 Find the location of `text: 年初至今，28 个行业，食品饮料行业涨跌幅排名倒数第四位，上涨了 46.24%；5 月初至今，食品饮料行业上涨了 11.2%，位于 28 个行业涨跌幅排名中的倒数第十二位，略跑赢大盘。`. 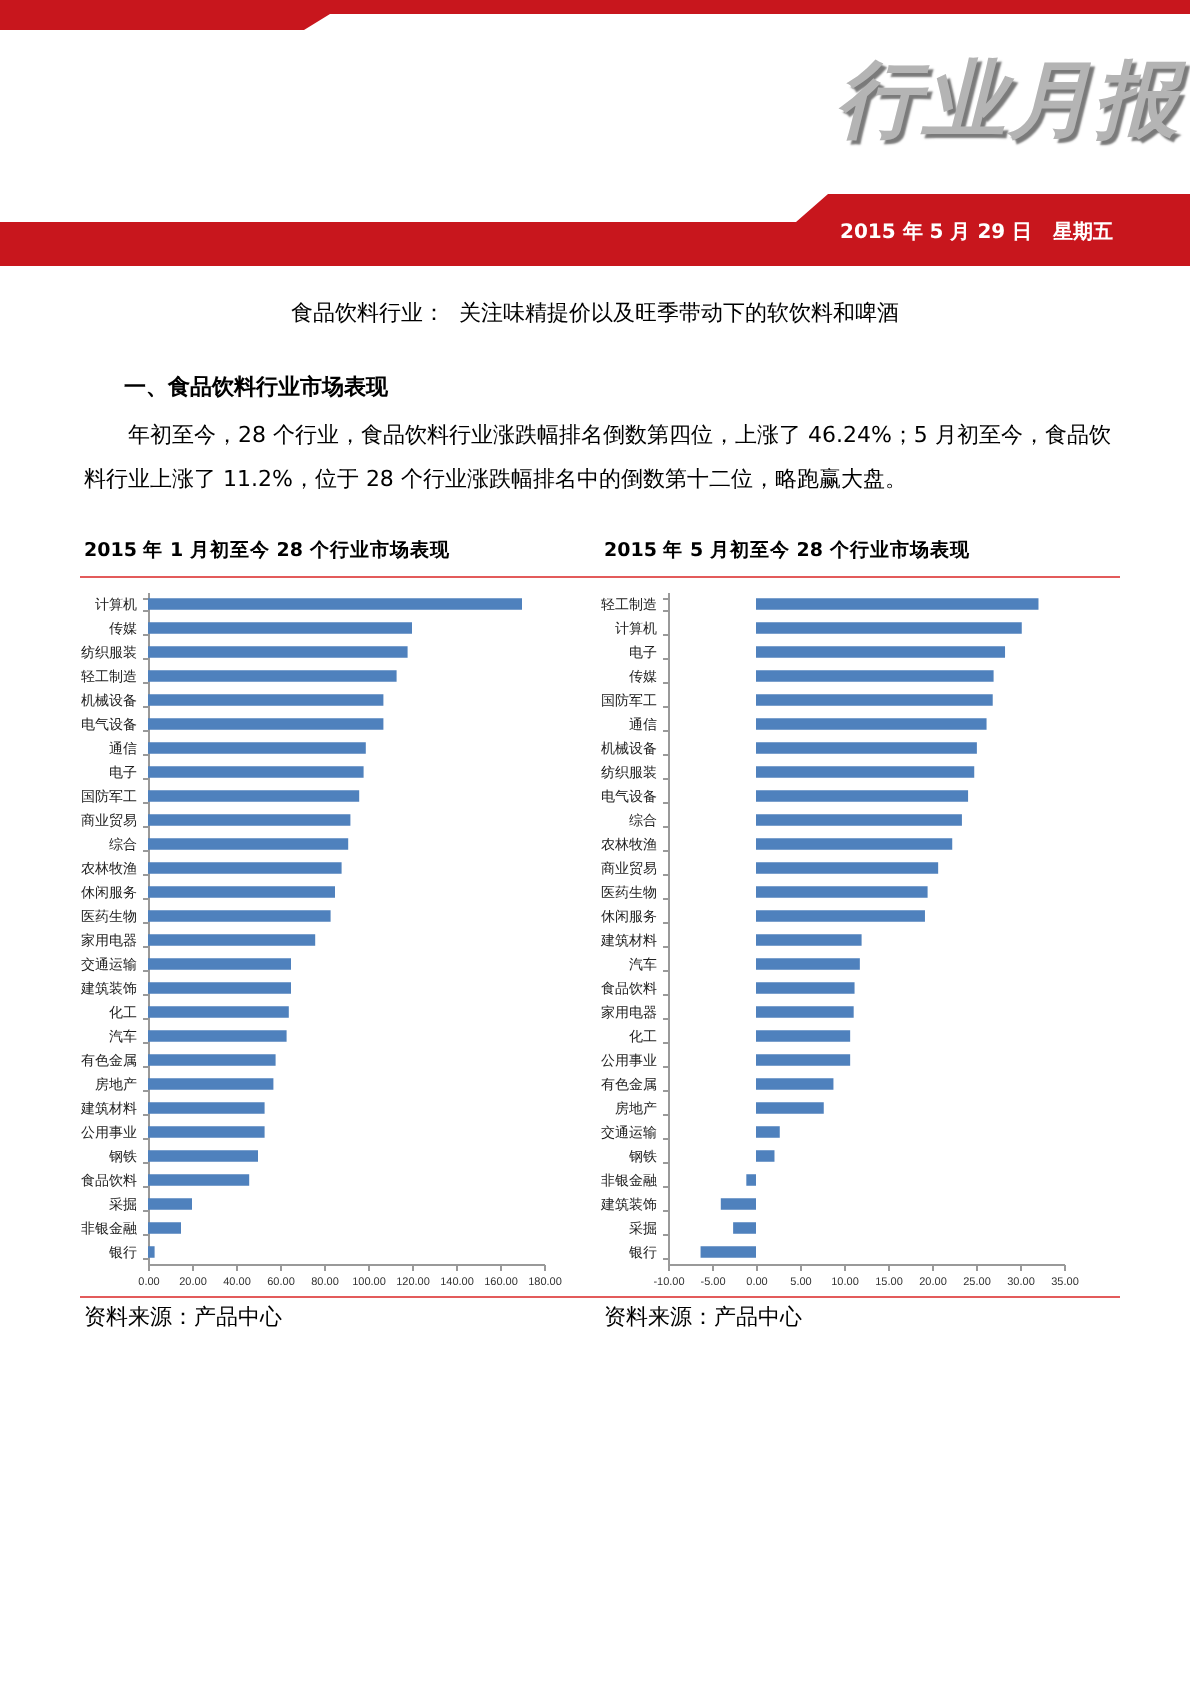

text: 年初至今，28 个行业，食品饮料行业涨跌幅排名倒数第四位，上涨了 46.24%；5 月初至今，食品饮料行业上涨了 11.2%，位于 28 个行业涨跌幅排名中的倒数第十二位，略跑赢大盘。 is located at coordinates (598, 458).